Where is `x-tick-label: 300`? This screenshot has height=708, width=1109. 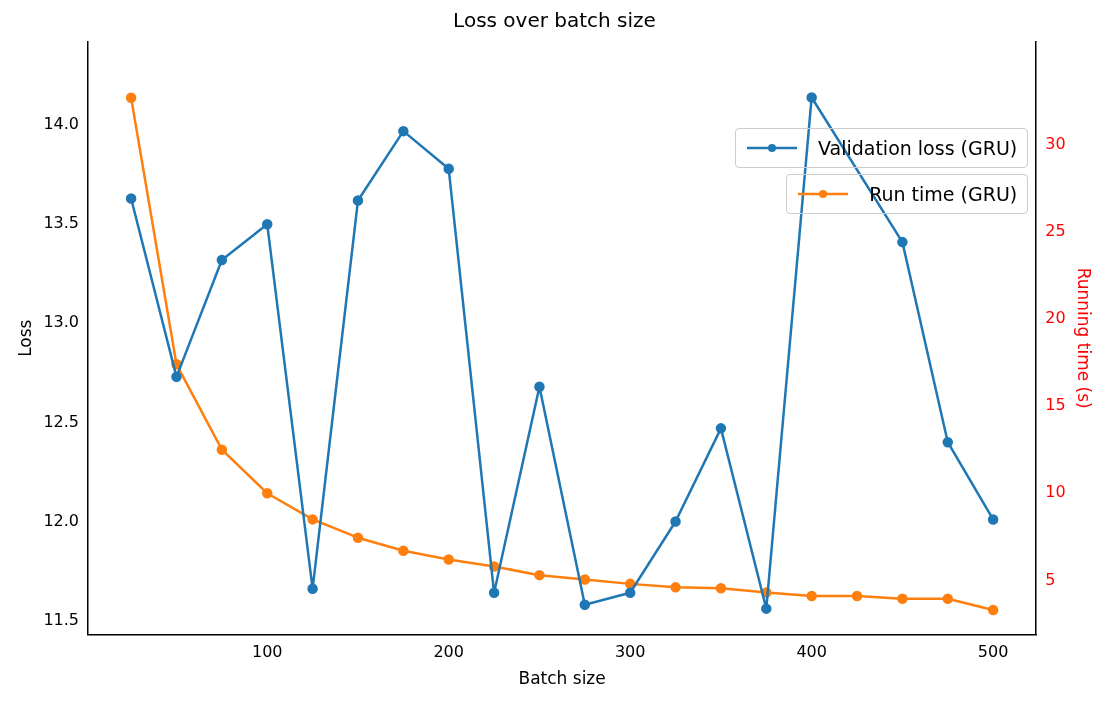
x-tick-label: 300 is located at coordinates (630, 652).